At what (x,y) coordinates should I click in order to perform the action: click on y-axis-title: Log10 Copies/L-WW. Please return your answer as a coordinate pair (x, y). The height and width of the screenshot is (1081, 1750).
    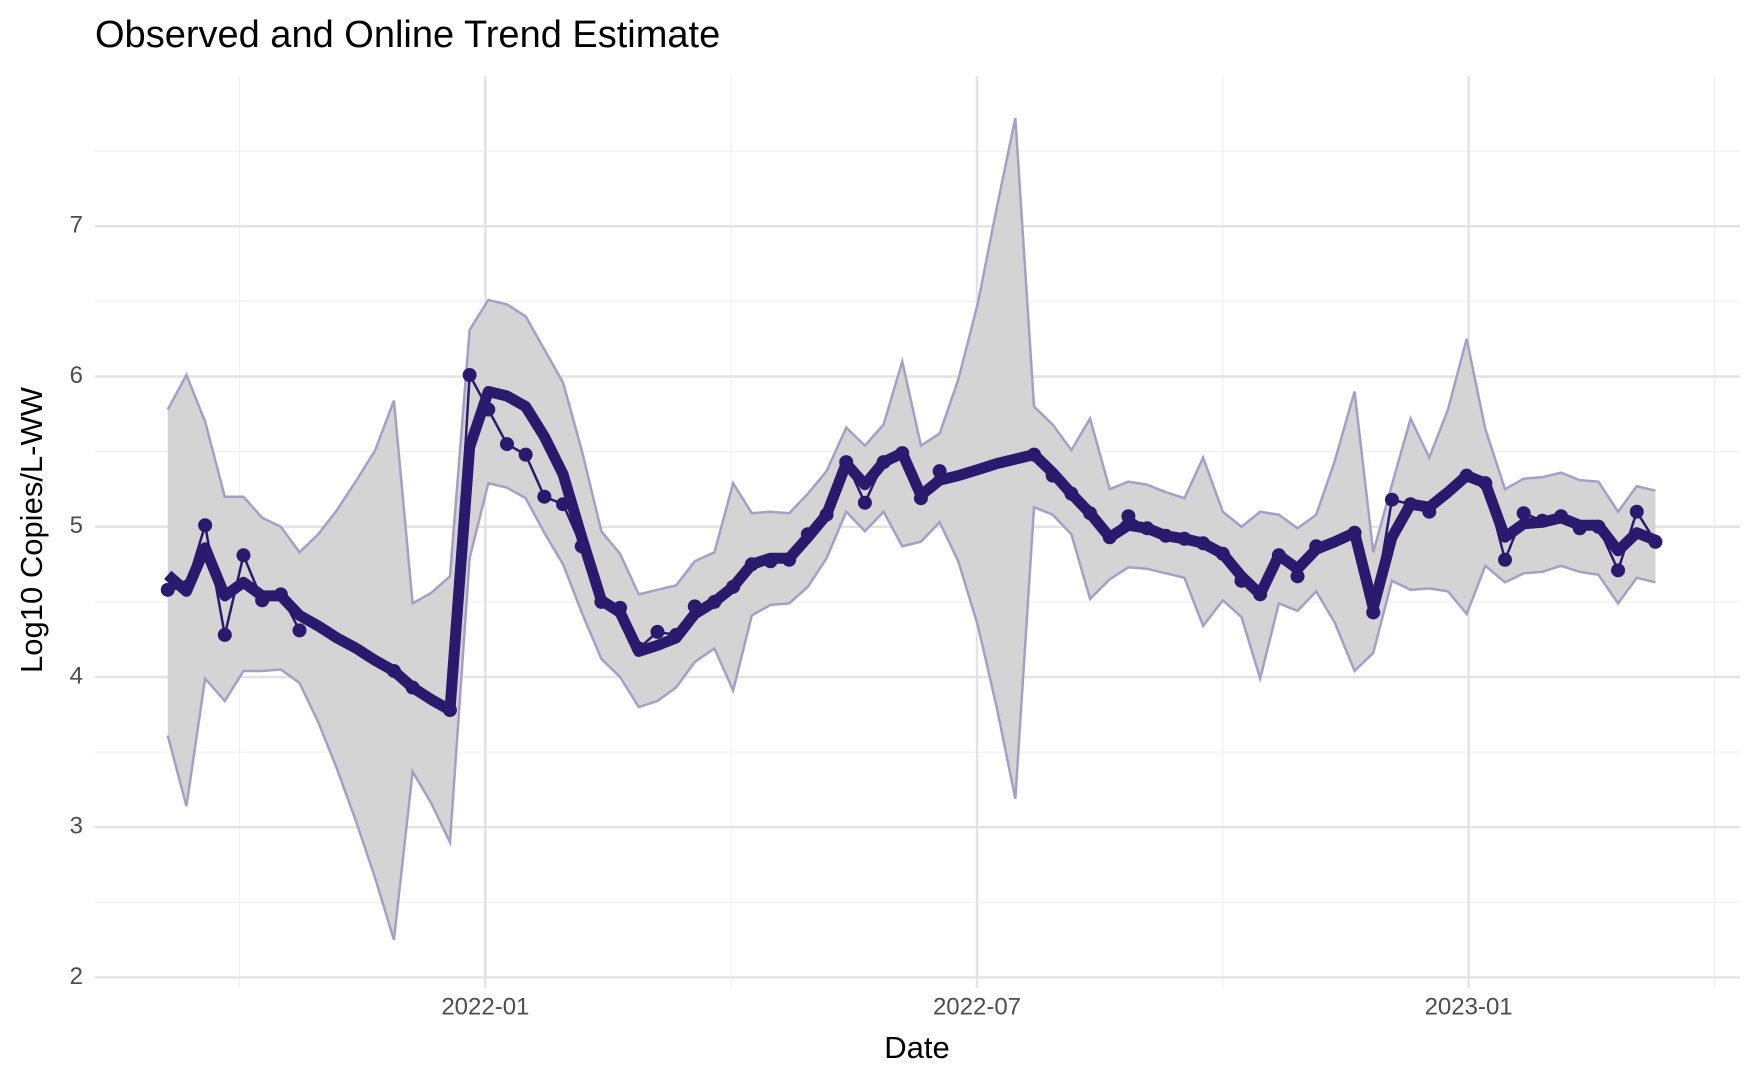
    Looking at the image, I should click on (31, 529).